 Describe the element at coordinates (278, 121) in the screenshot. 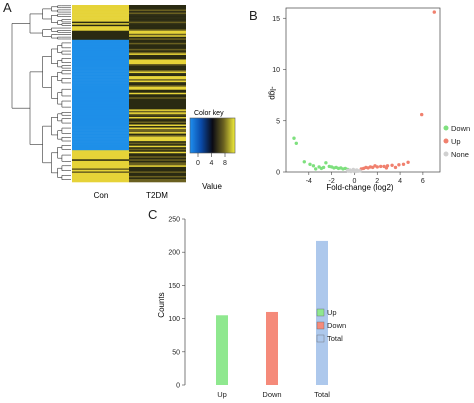

I see `y-tick-label: 5` at that location.